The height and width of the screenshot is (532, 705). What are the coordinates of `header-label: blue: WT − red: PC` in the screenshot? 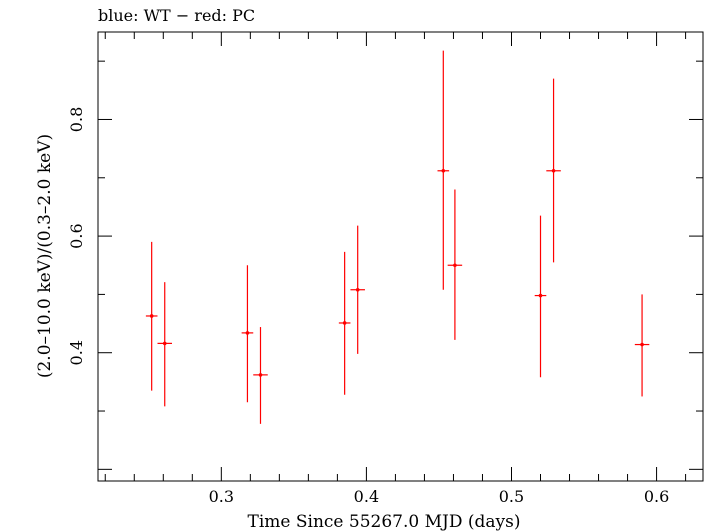 It's located at (177, 15).